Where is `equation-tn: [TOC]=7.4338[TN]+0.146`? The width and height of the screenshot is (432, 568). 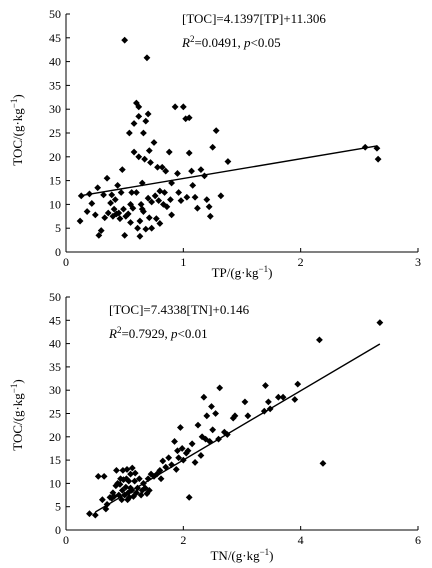
equation-tn: [TOC]=7.4338[TN]+0.146 is located at coordinates (179, 309).